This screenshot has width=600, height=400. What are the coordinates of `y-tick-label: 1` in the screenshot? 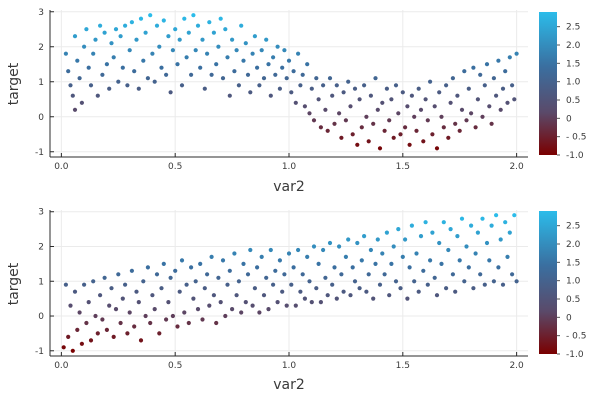 It's located at (41, 83).